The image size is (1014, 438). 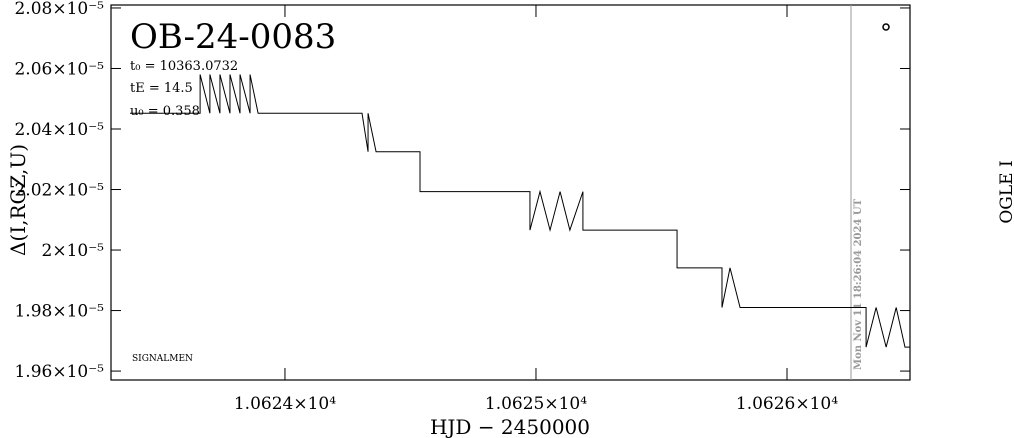 What do you see at coordinates (161, 88) in the screenshot?
I see `parameter: tE = 14.5` at bounding box center [161, 88].